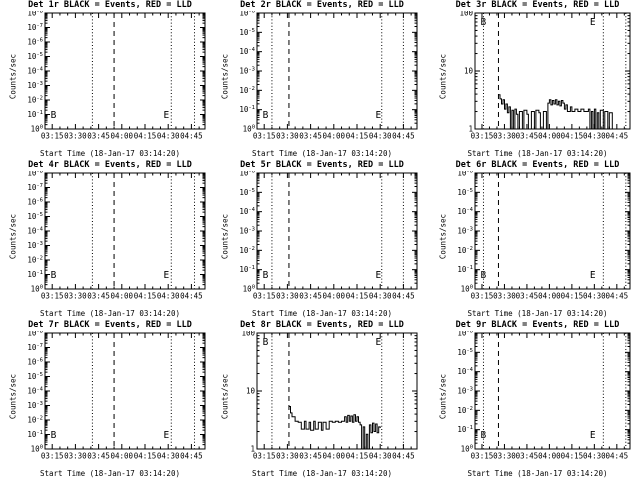 The height and width of the screenshot is (480, 640). What do you see at coordinates (35, 187) in the screenshot?
I see `y-tick-label: 10-7` at bounding box center [35, 187].